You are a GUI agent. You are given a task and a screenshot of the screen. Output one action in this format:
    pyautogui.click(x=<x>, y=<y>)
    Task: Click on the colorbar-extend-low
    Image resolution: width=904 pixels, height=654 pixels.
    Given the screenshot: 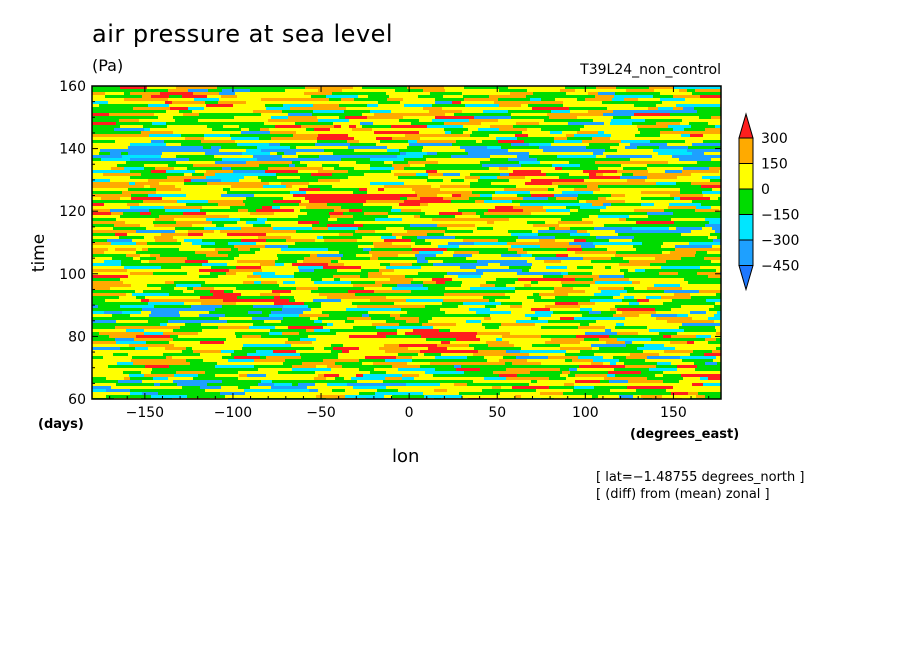 What is the action you would take?
    pyautogui.click(x=746, y=278)
    